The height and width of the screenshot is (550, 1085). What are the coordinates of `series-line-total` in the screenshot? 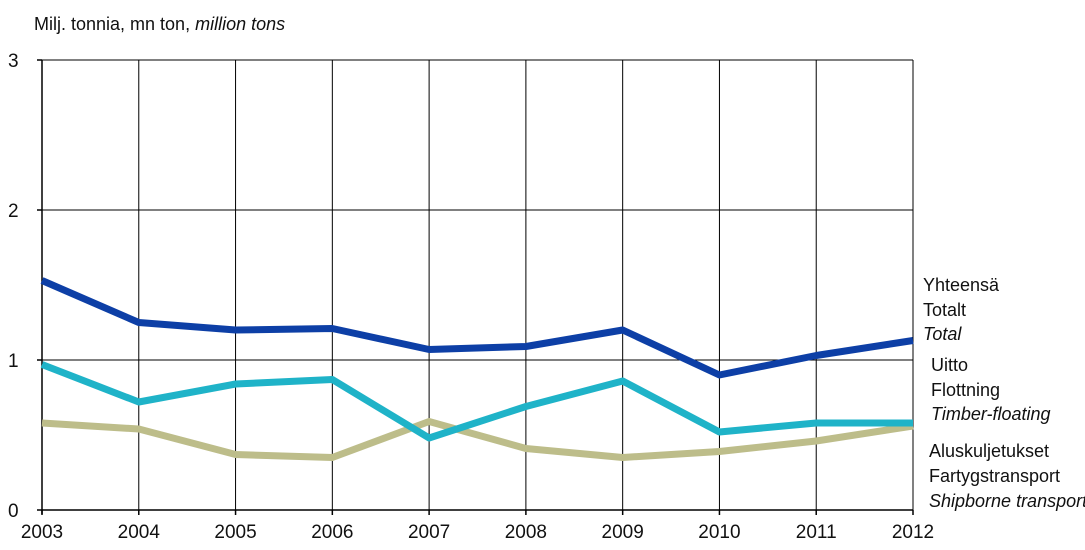 It's located at (477, 328).